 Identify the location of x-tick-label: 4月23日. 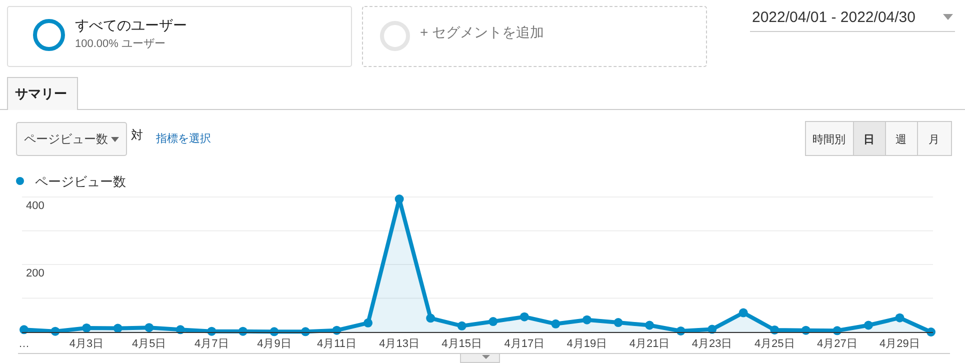
(712, 344).